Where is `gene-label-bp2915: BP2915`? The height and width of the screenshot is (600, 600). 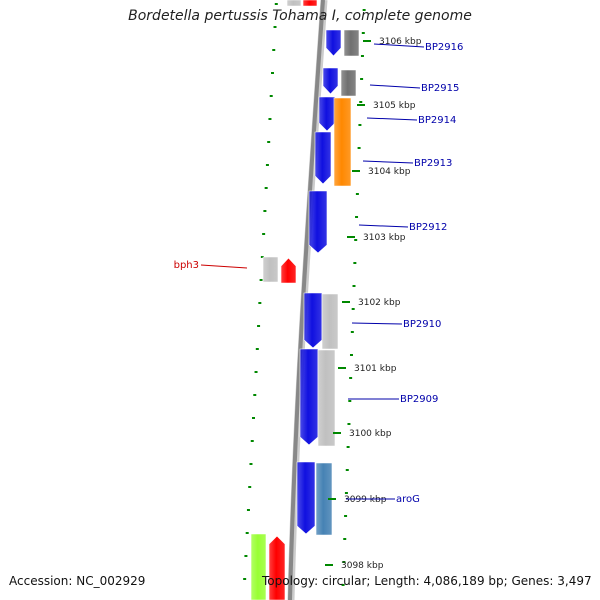 gene-label-bp2915: BP2915 is located at coordinates (440, 88).